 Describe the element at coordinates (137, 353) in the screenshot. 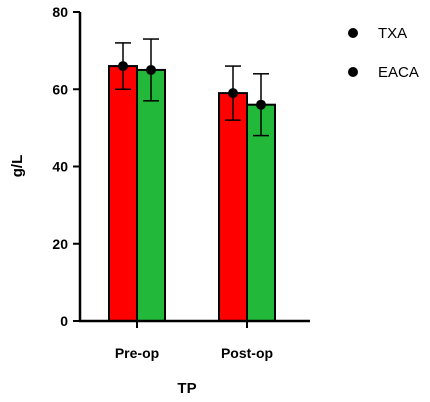

I see `x-tick-label: Pre-op` at that location.